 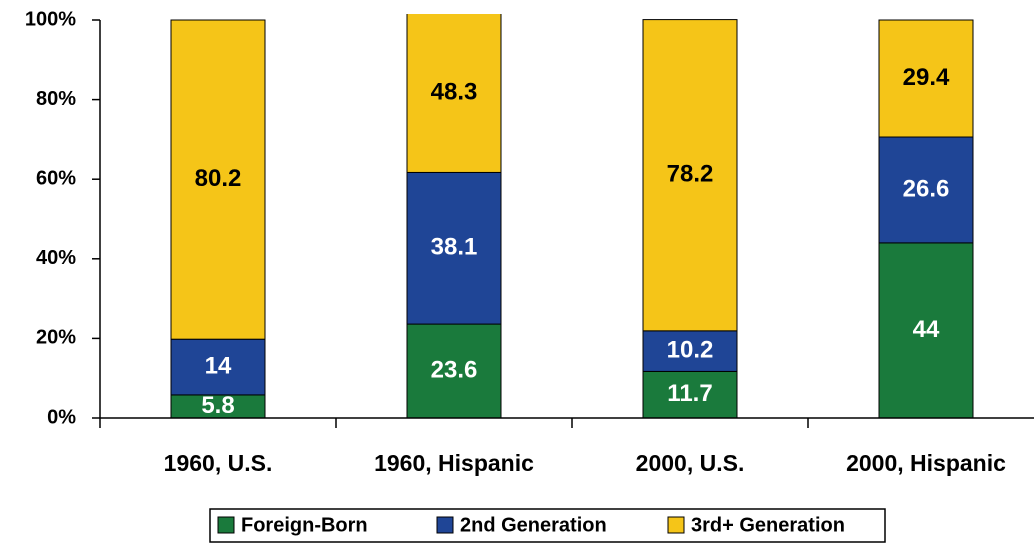 I want to click on y-tick-label: 40%, so click(x=56, y=258).